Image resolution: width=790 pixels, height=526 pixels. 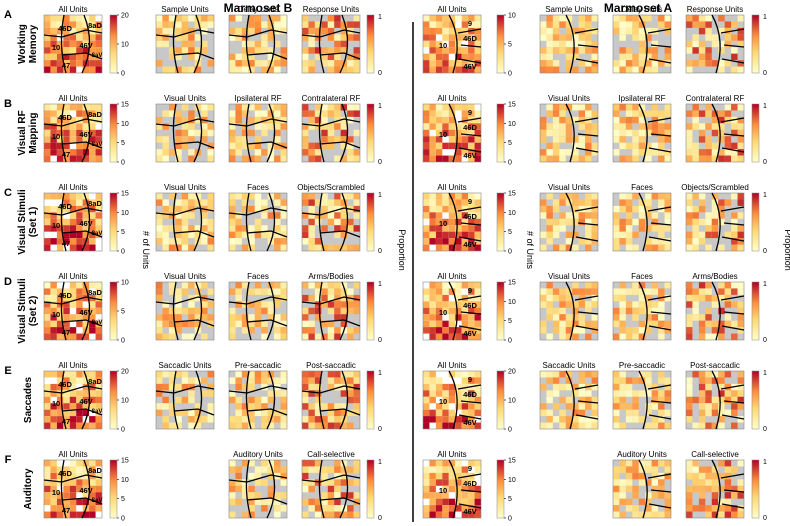 What do you see at coordinates (569, 187) in the screenshot?
I see `subpanel-title: Visual Units` at bounding box center [569, 187].